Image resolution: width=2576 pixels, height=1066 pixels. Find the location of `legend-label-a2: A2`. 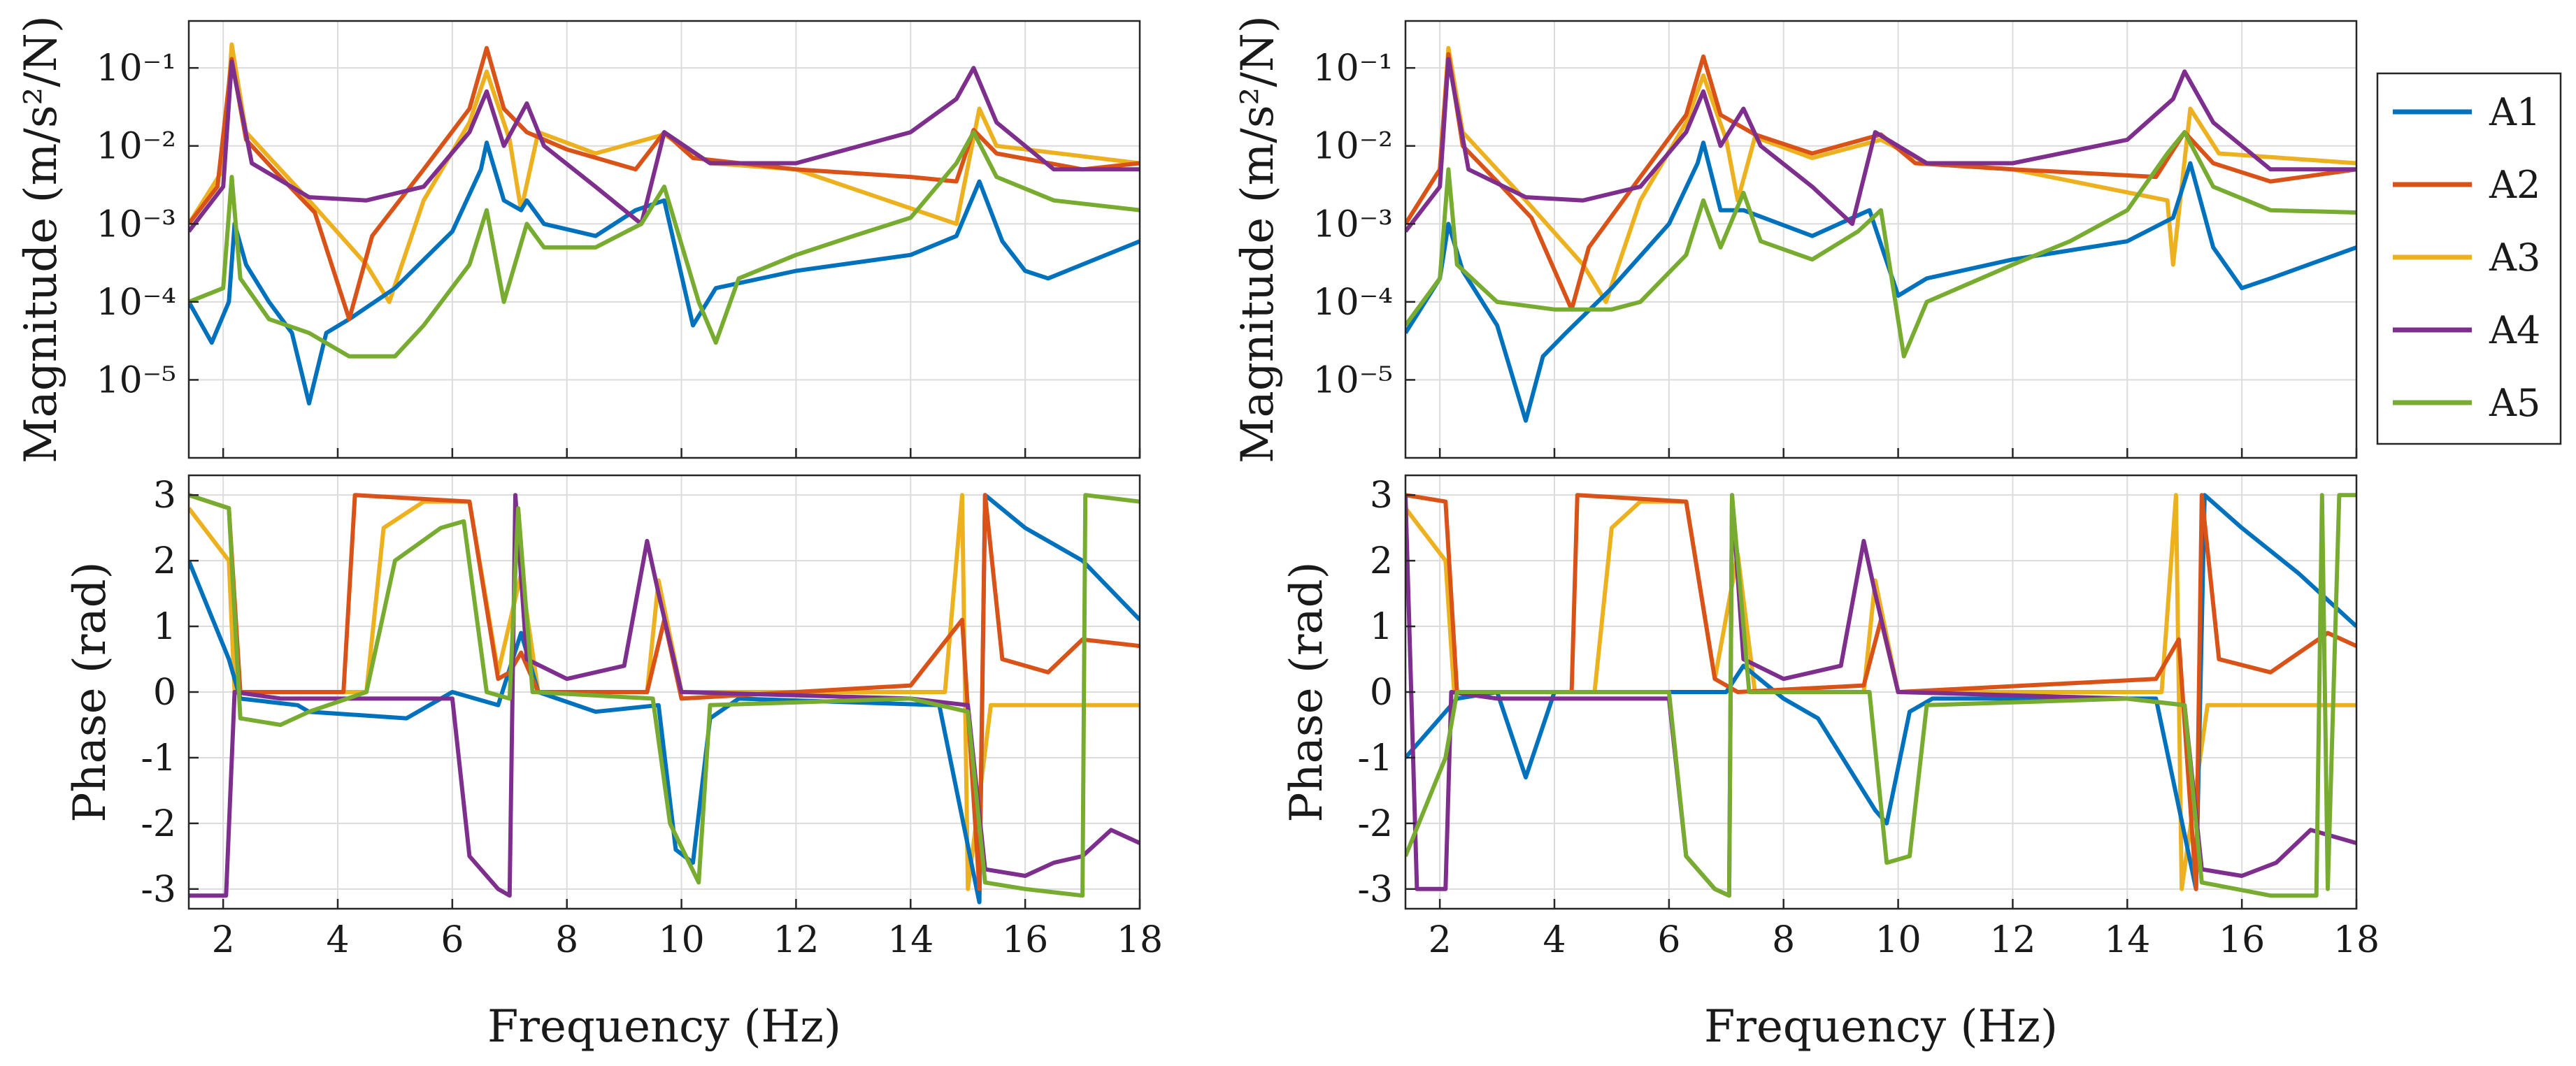

legend-label-a2: A2 is located at coordinates (2514, 185).